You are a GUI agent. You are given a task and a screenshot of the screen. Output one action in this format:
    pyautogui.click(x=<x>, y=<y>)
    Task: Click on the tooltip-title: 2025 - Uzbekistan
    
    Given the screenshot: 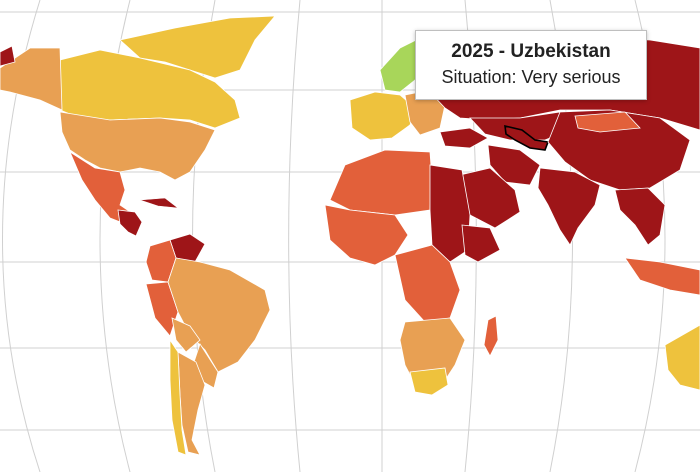 What is the action you would take?
    pyautogui.click(x=531, y=51)
    